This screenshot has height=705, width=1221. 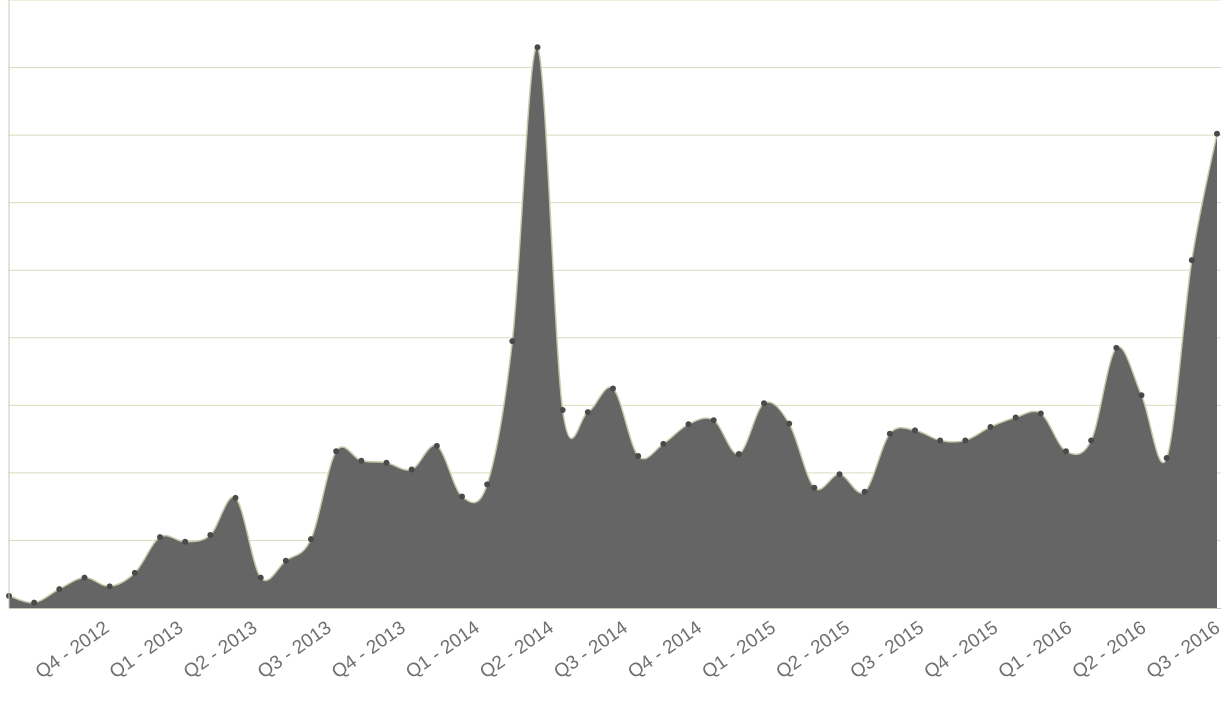 What do you see at coordinates (739, 650) in the screenshot?
I see `x-tick-label: Q1 - 2015` at bounding box center [739, 650].